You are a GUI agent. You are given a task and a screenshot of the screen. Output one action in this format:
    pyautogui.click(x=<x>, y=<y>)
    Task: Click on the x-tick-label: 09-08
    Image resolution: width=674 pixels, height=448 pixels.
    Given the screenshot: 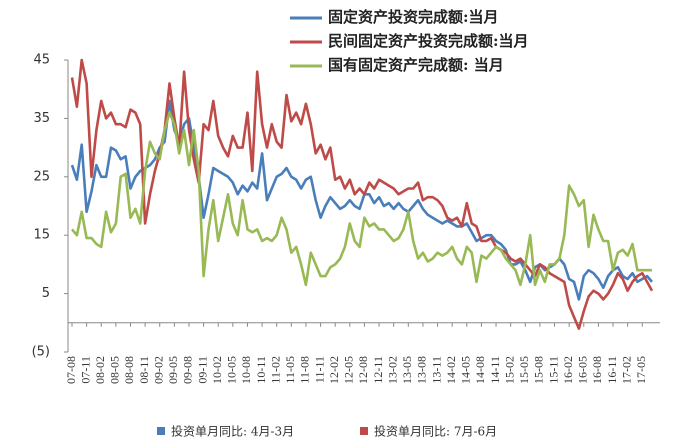 What is the action you would take?
    pyautogui.click(x=188, y=370)
    